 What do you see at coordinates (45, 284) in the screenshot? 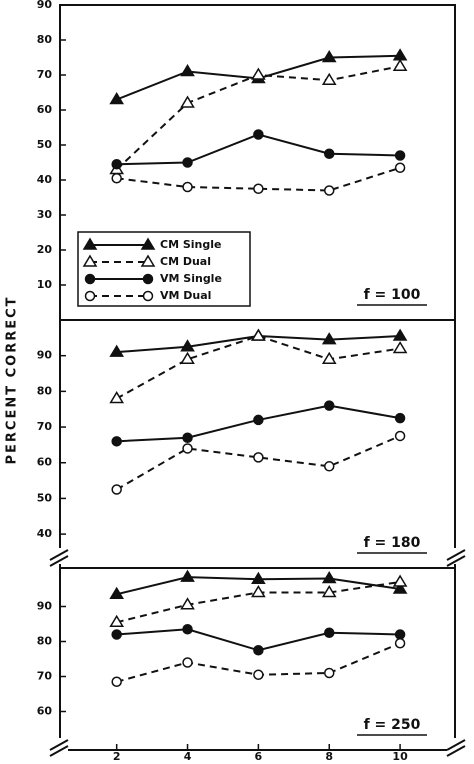
I see `y-tick-label: 10` at bounding box center [45, 284].